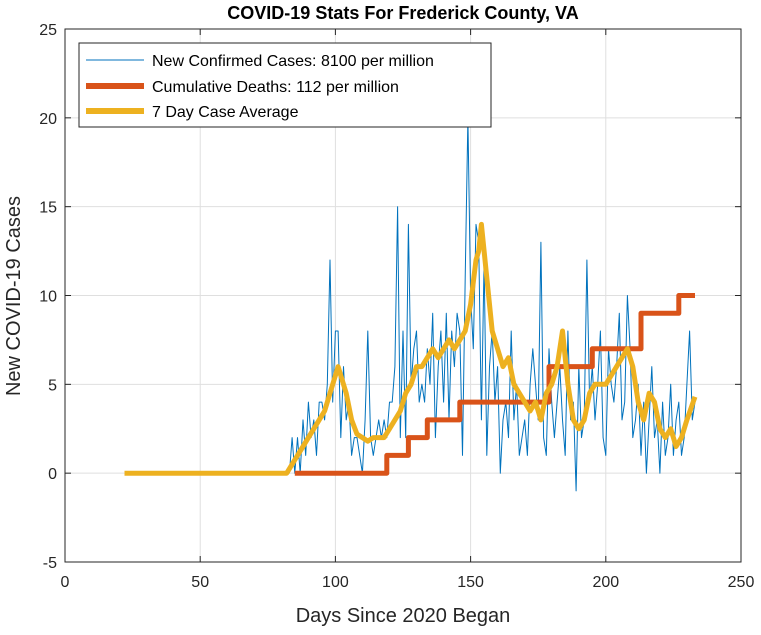 The width and height of the screenshot is (761, 635). I want to click on x-tick-label: 0, so click(65, 582).